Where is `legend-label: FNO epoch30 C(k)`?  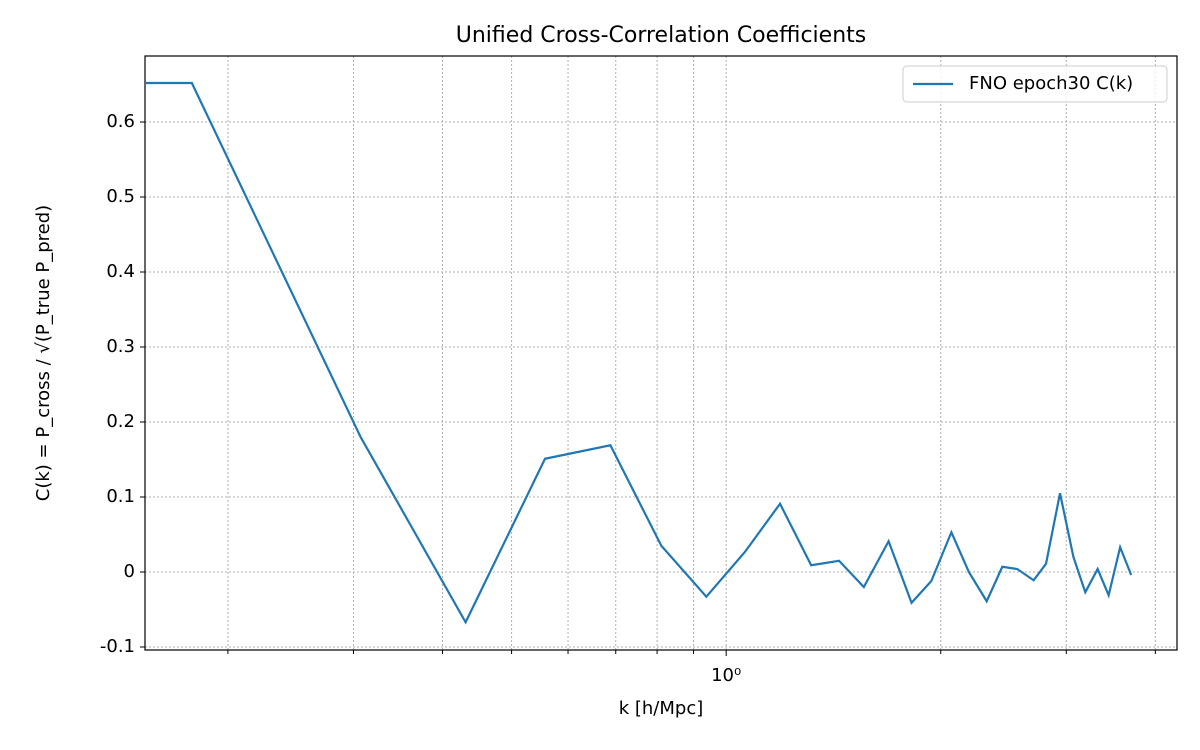 legend-label: FNO epoch30 C(k) is located at coordinates (1051, 83).